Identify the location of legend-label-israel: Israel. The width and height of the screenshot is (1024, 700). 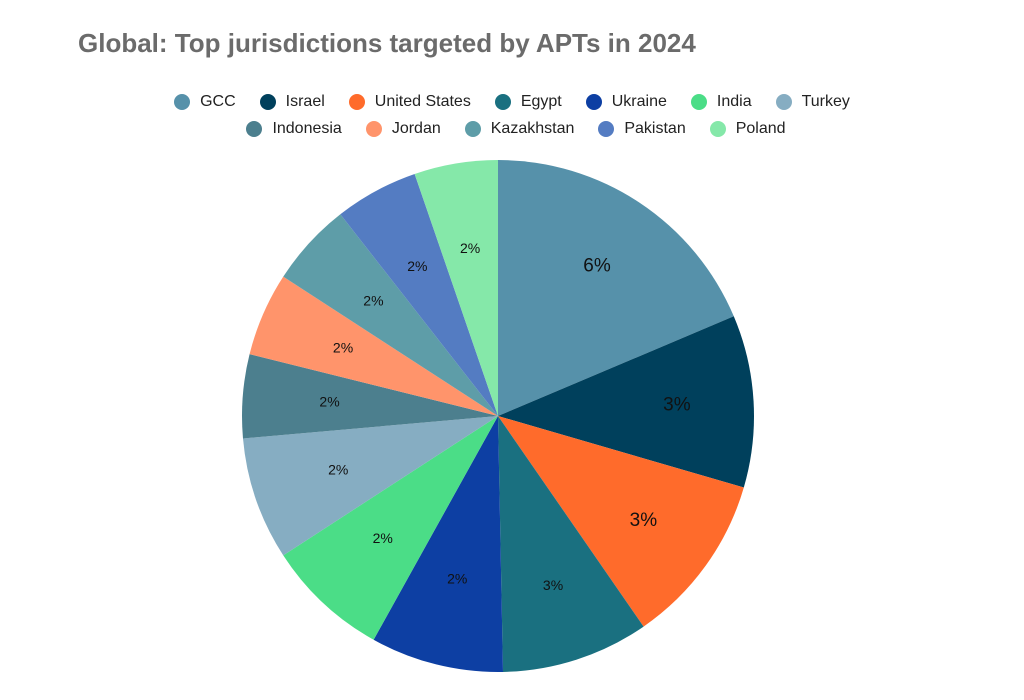
(305, 101).